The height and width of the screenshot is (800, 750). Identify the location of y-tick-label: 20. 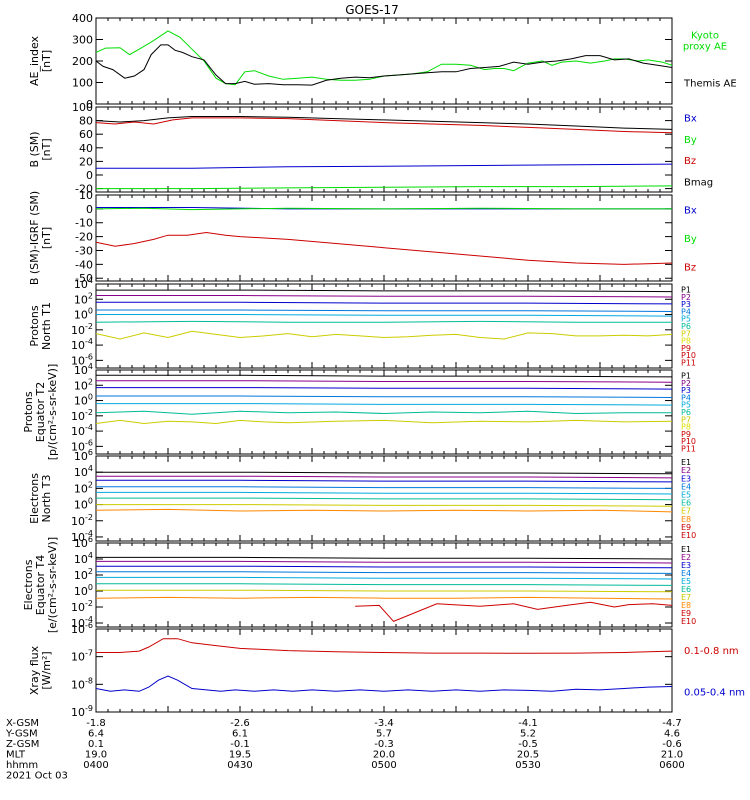
(86, 161).